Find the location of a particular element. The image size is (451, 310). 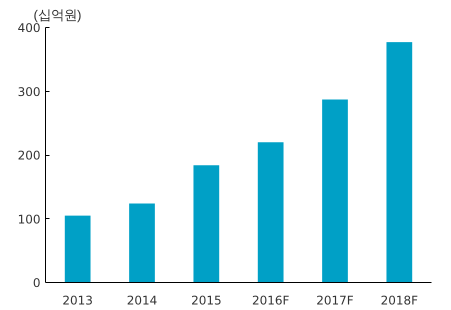

y-tick-label: 100 is located at coordinates (29, 219).